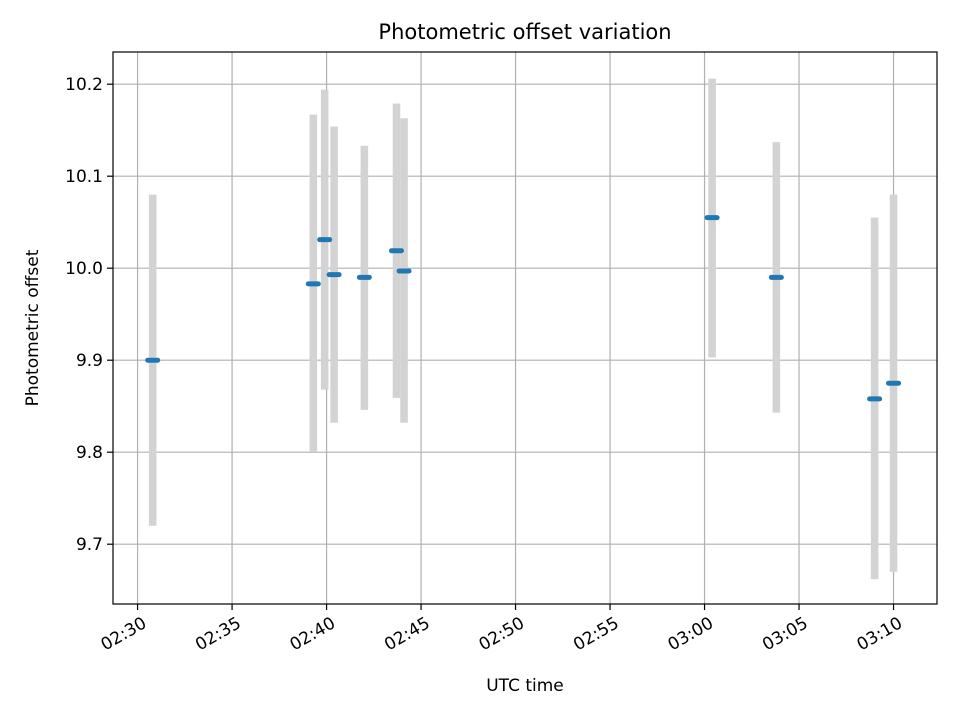  I want to click on y-tick-label: 9.7, so click(89, 545).